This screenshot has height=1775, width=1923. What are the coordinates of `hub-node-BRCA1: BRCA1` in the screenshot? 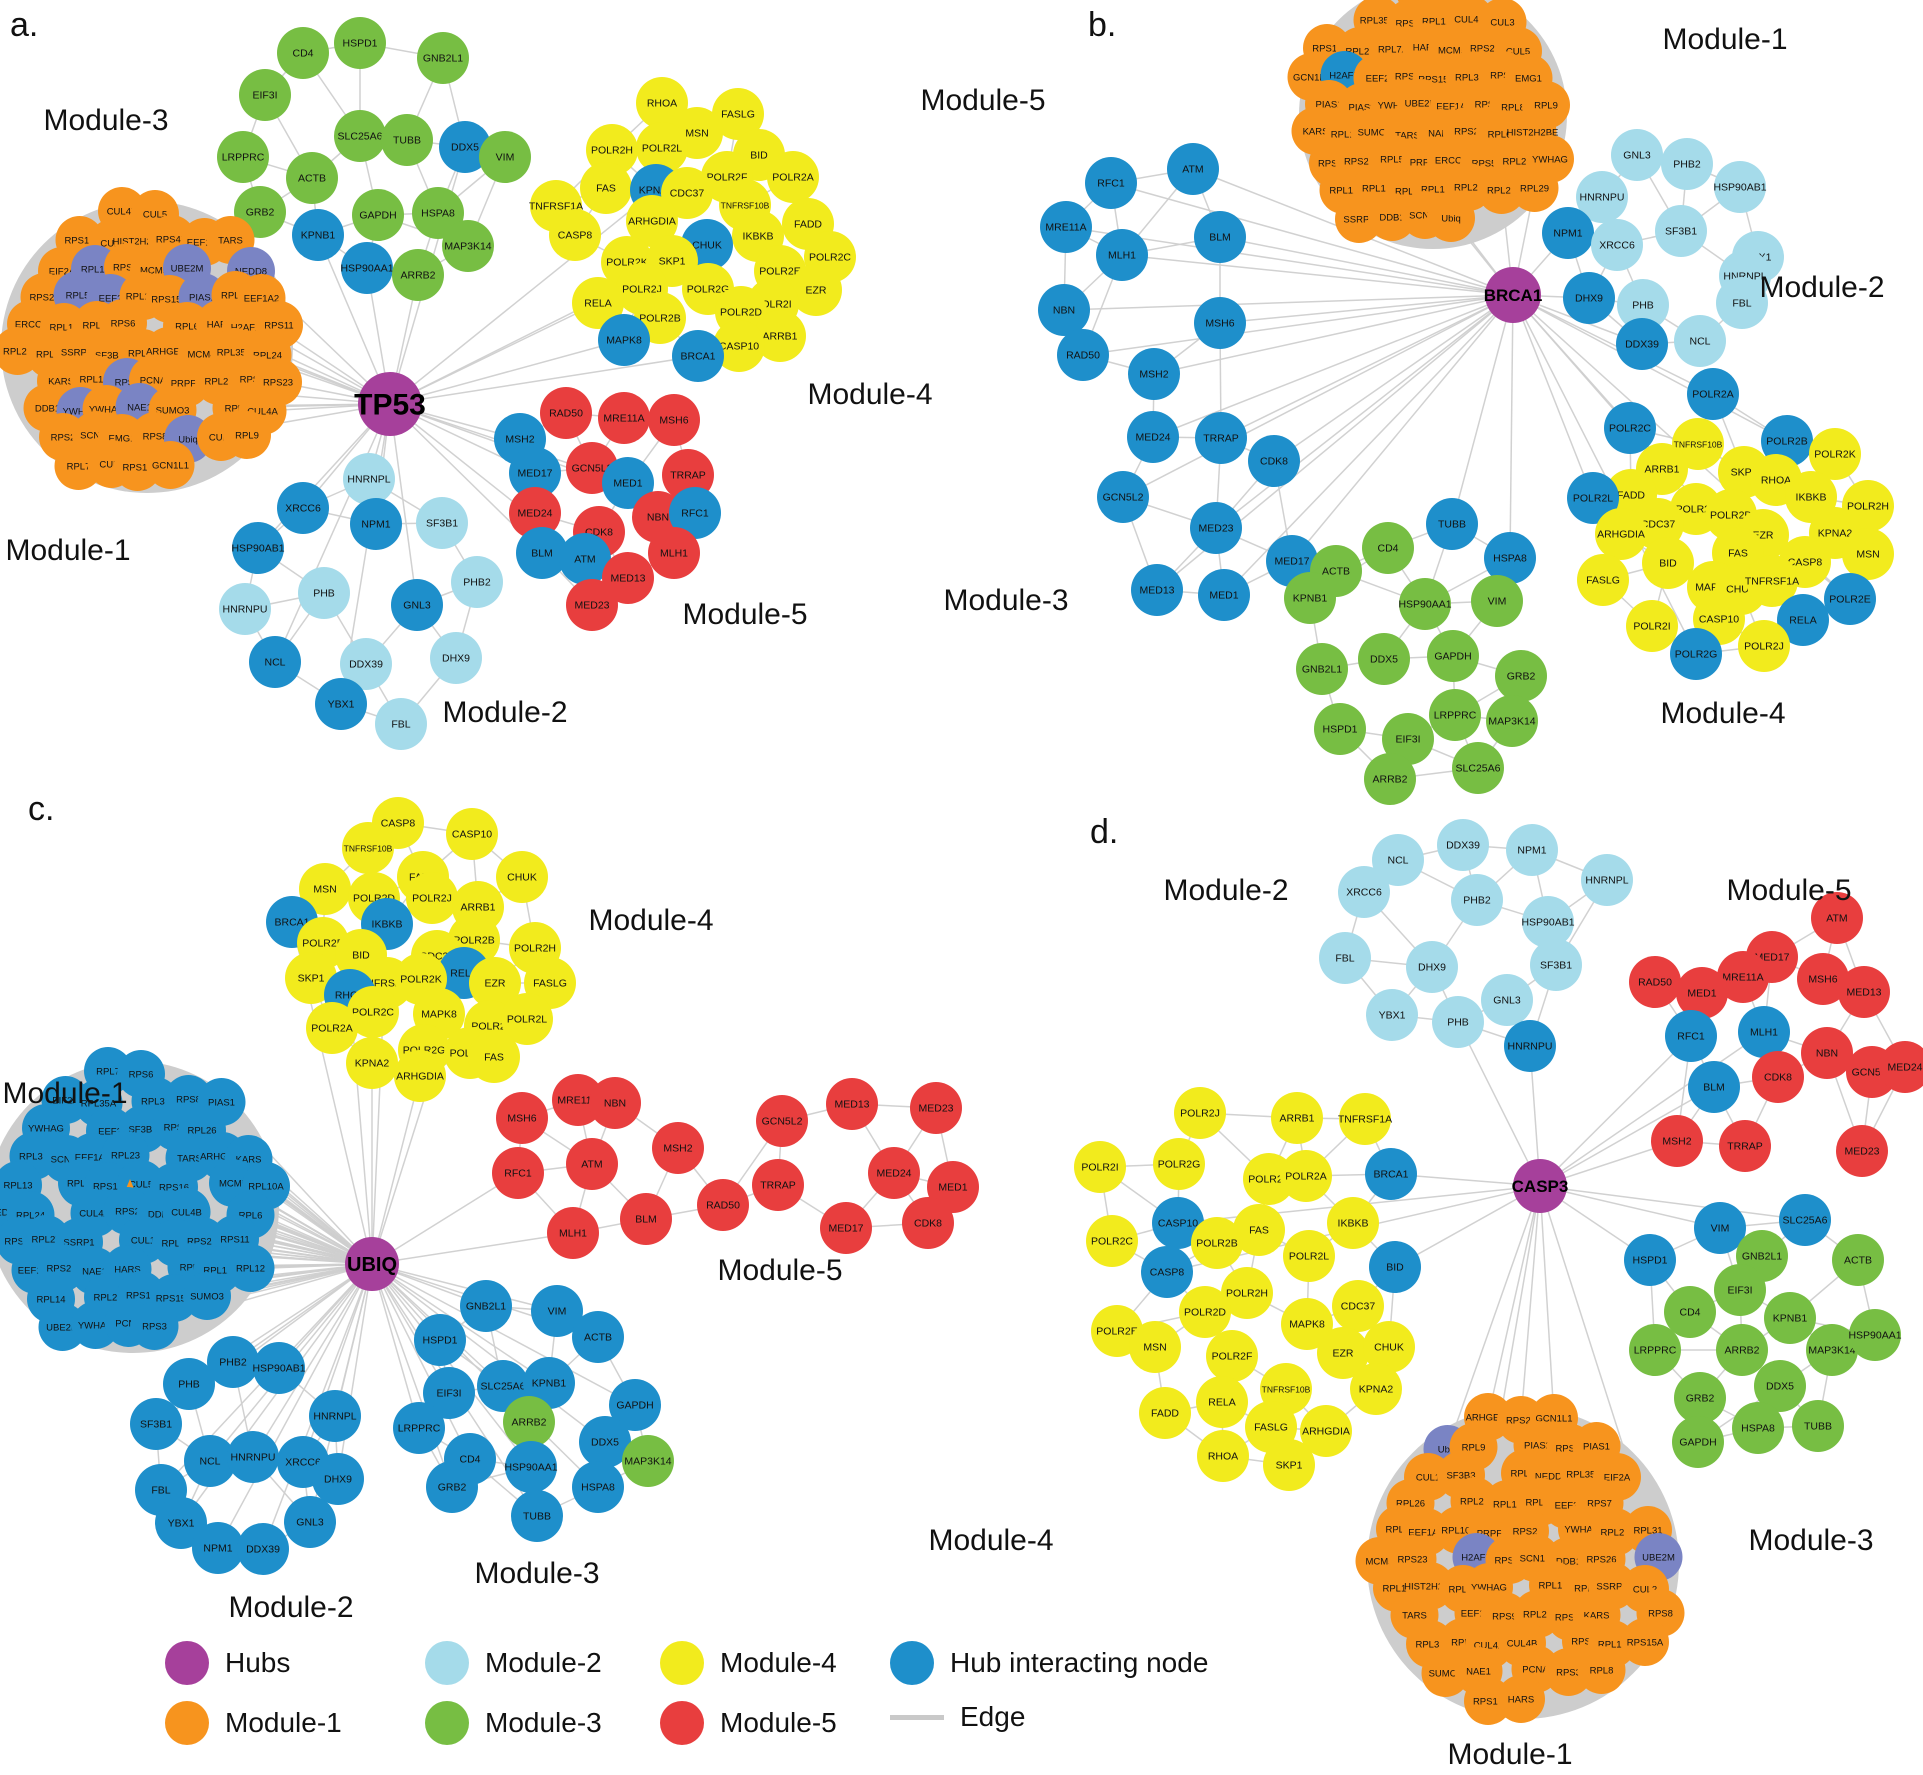 It's located at (1513, 295).